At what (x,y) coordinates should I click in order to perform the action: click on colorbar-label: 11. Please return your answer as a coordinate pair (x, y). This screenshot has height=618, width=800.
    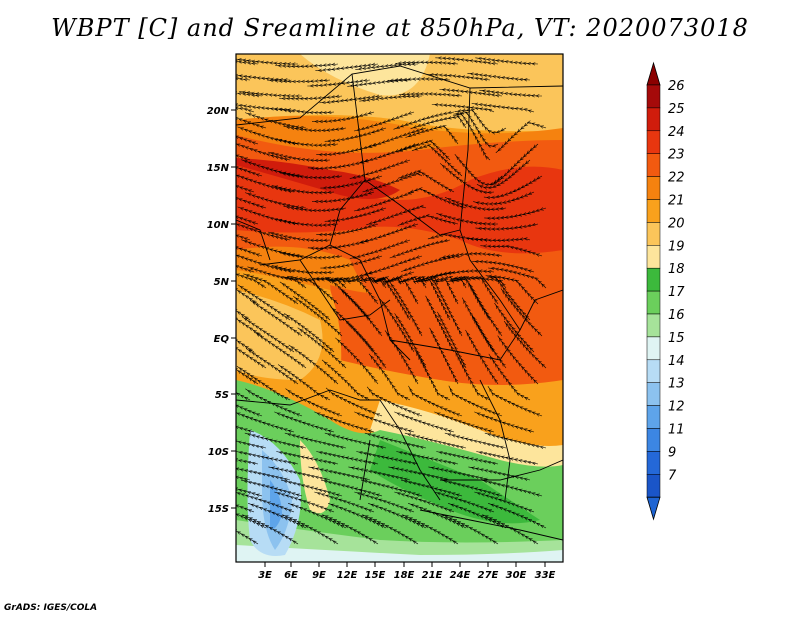
    Looking at the image, I should click on (676, 430).